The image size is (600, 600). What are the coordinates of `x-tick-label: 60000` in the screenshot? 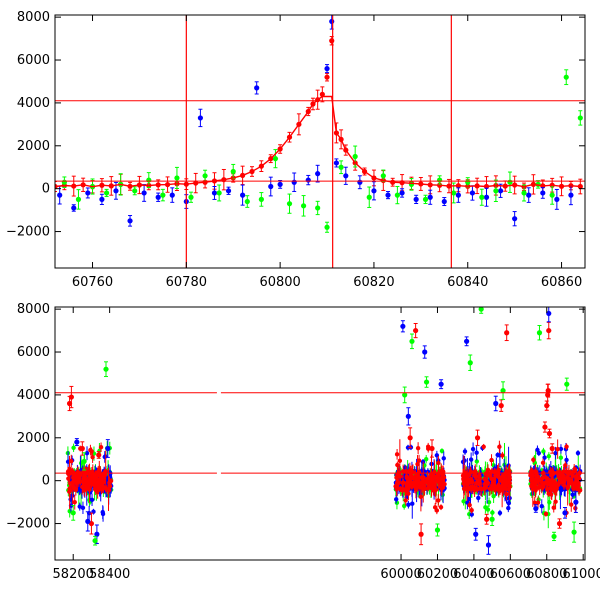 It's located at (400, 574).